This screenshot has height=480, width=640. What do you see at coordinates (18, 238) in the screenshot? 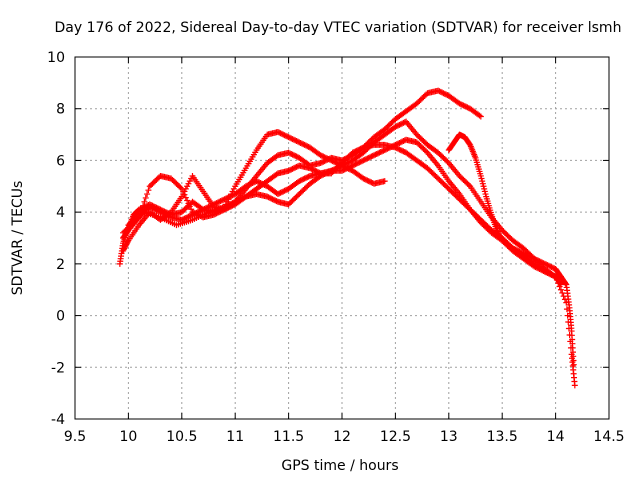
I see `y-axis-label: SDTVAR / TECUs` at bounding box center [18, 238].